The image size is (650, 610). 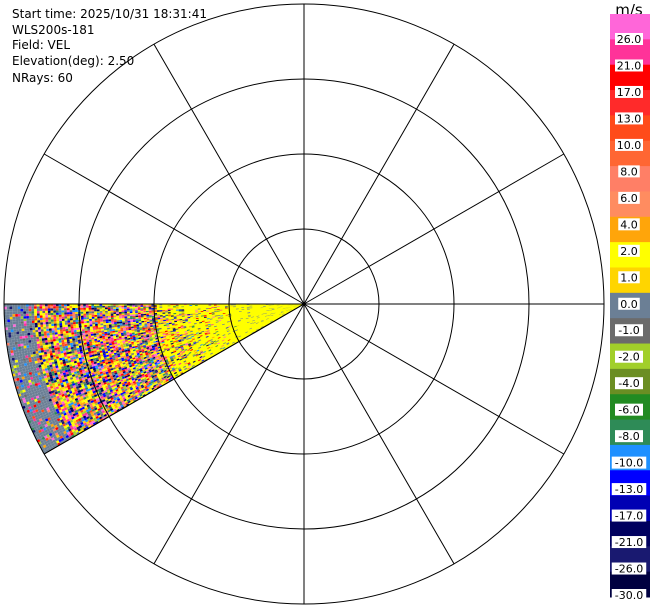 I want to click on colorbar-tick: 13.0, so click(x=629, y=118).